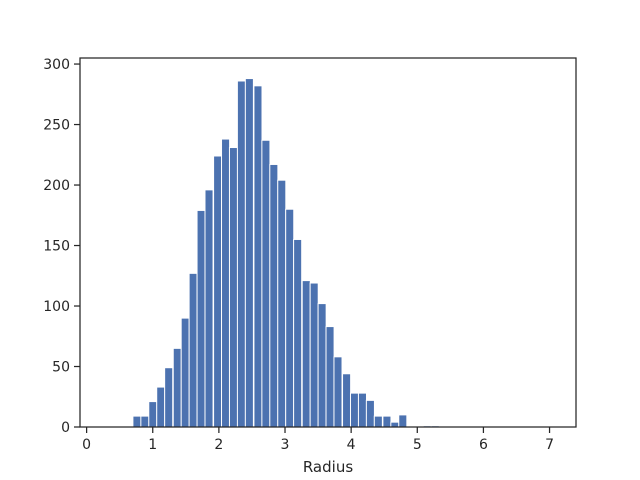  Describe the element at coordinates (56, 247) in the screenshot. I see `y-tick-label: 150` at that location.